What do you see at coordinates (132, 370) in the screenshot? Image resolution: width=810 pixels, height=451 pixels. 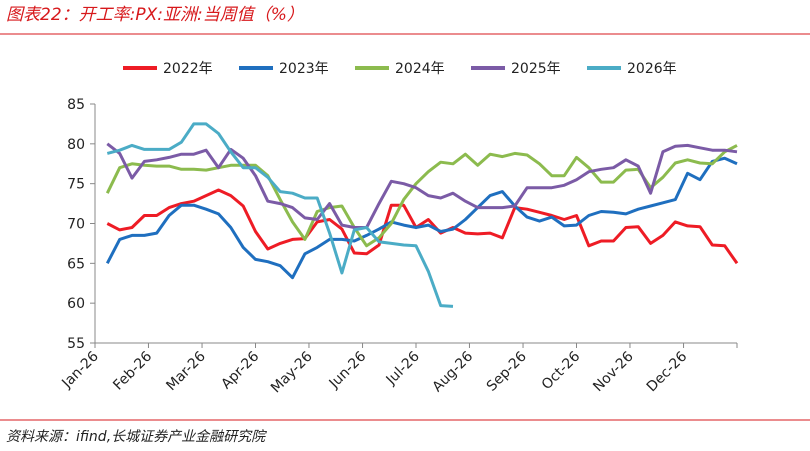 I see `x-tick-label: Feb-26` at bounding box center [132, 370].